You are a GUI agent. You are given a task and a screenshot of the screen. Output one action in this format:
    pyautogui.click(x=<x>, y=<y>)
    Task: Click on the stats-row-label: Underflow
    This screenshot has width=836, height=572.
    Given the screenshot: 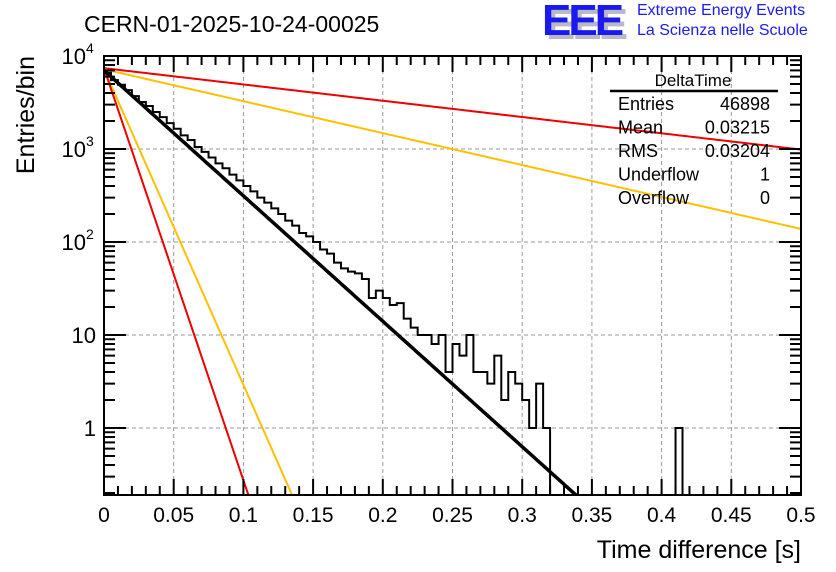 What is the action you would take?
    pyautogui.click(x=659, y=175)
    